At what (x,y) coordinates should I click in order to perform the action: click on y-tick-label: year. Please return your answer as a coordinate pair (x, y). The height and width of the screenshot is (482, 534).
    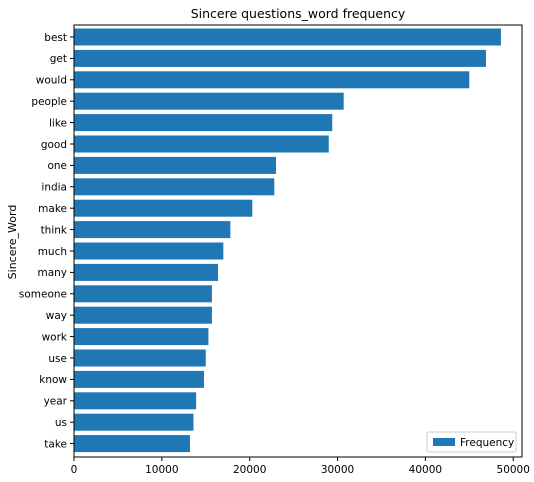
    Looking at the image, I should click on (56, 402).